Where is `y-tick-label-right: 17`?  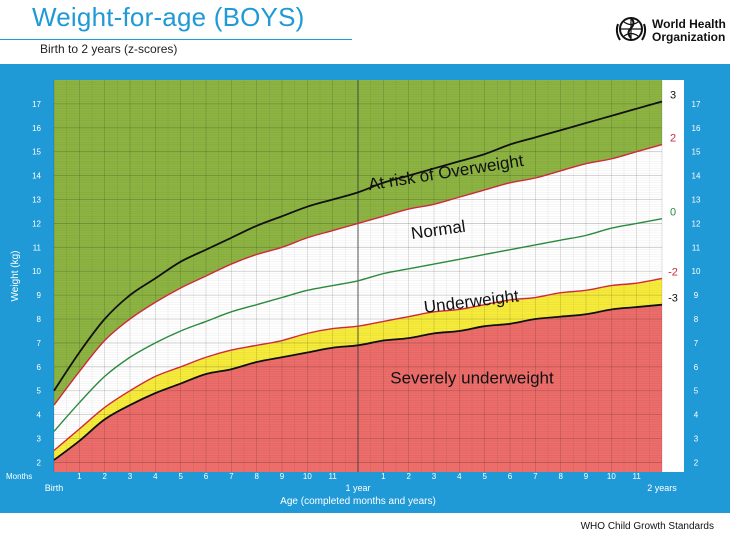
y-tick-label-right: 17 is located at coordinates (696, 104).